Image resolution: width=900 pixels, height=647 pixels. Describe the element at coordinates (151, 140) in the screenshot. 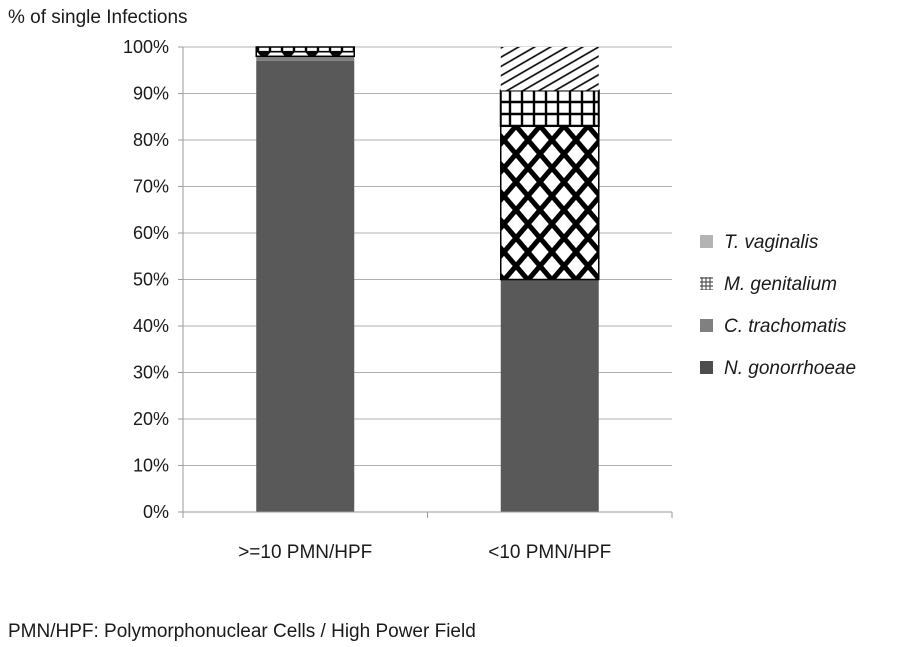

I see `y-tick-label: 80%` at that location.